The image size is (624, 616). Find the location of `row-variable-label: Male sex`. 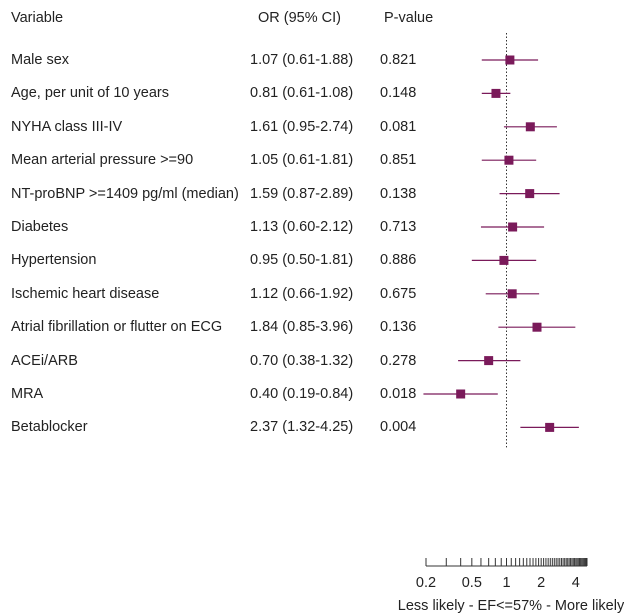

row-variable-label: Male sex is located at coordinates (40, 60).